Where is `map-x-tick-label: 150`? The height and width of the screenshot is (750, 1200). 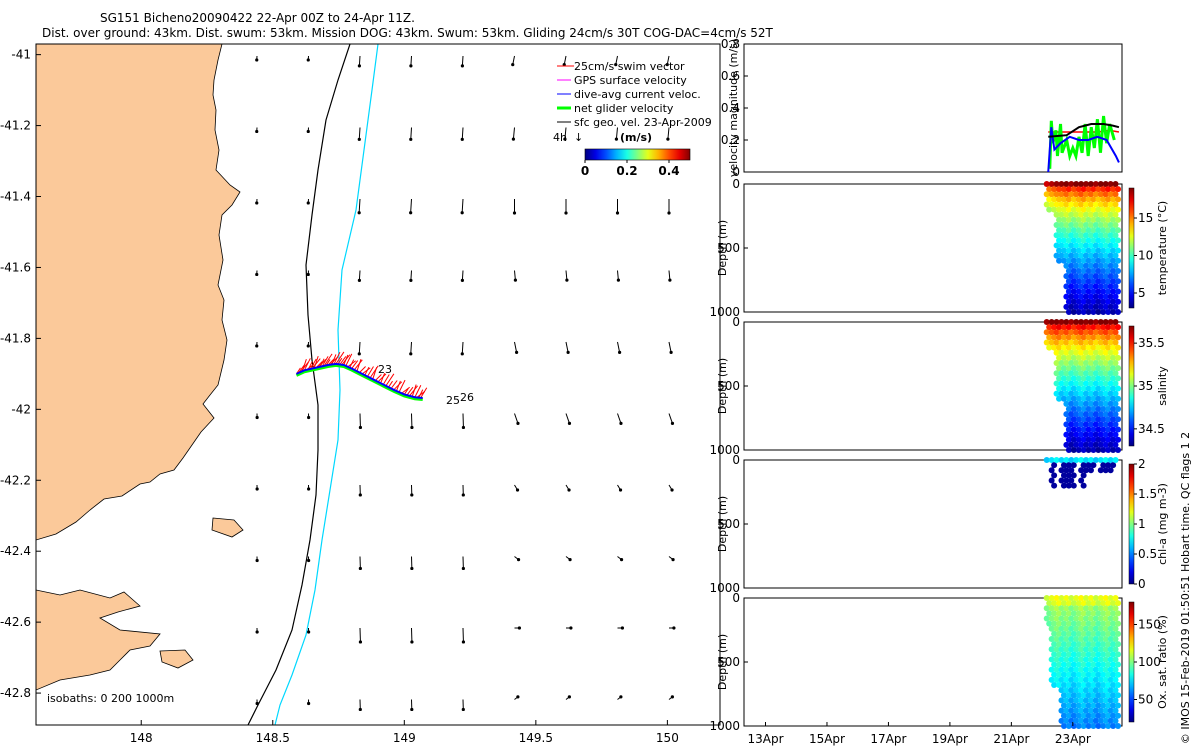 map-x-tick-label: 150 is located at coordinates (667, 738).